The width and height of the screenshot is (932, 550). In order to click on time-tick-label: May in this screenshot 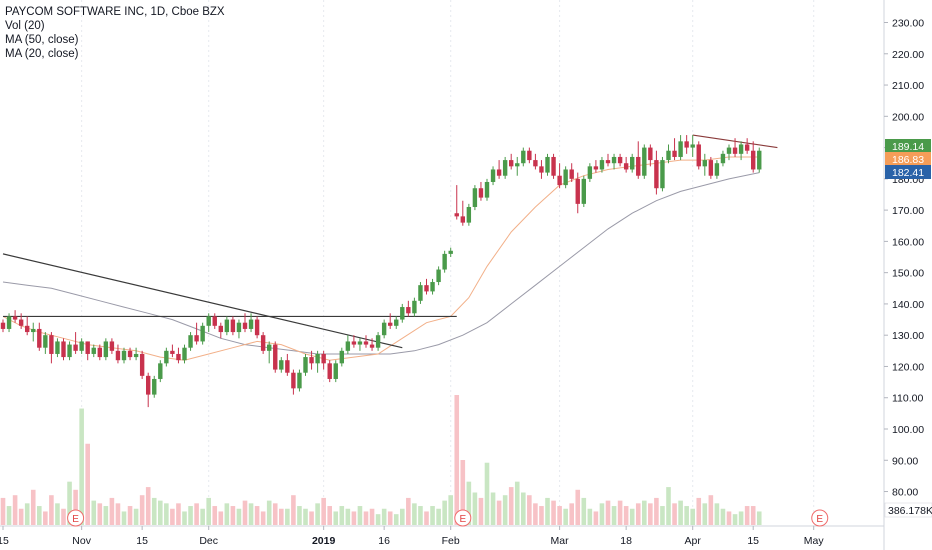, I will do `click(814, 541)`.